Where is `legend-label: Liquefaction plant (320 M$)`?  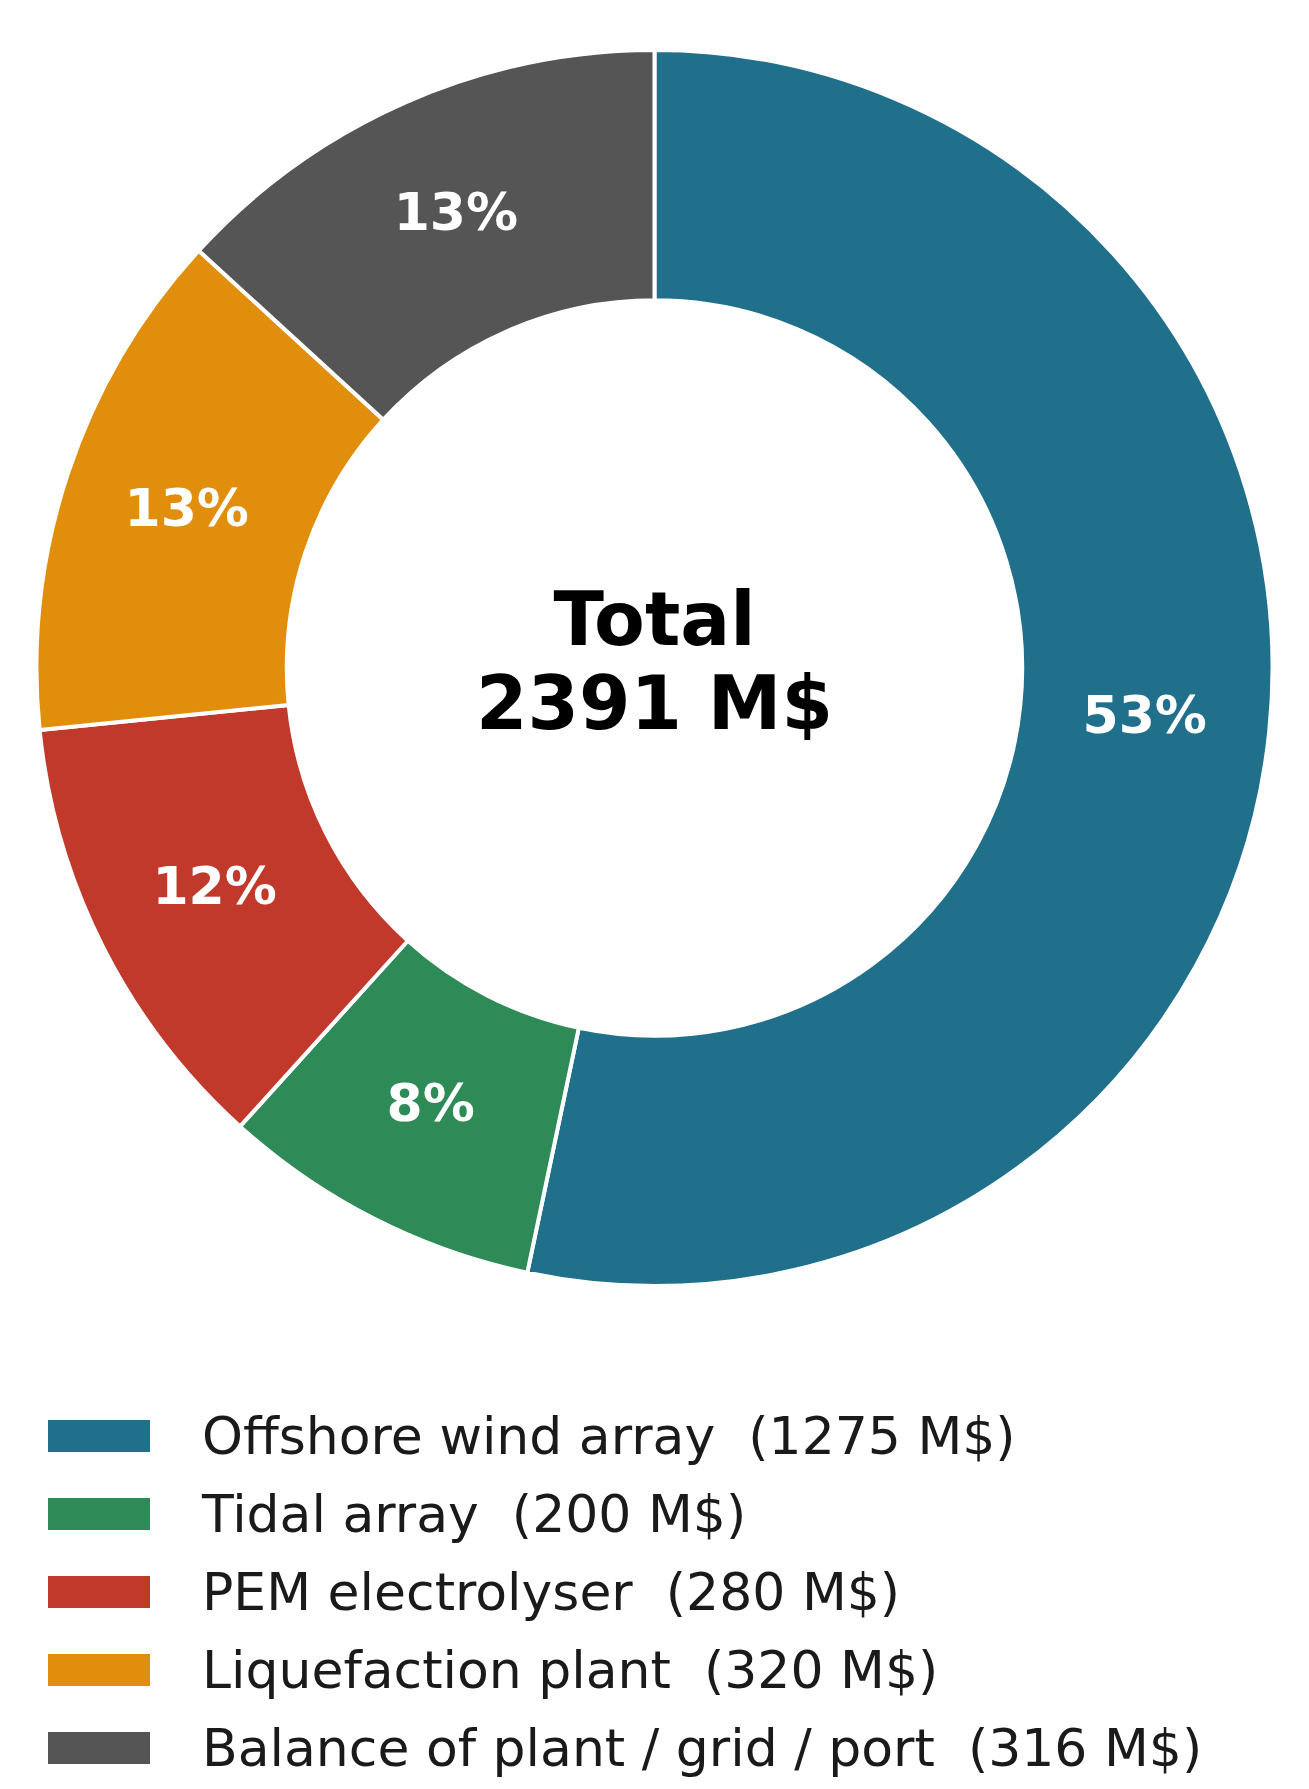 legend-label: Liquefaction plant (320 M$) is located at coordinates (570, 1670).